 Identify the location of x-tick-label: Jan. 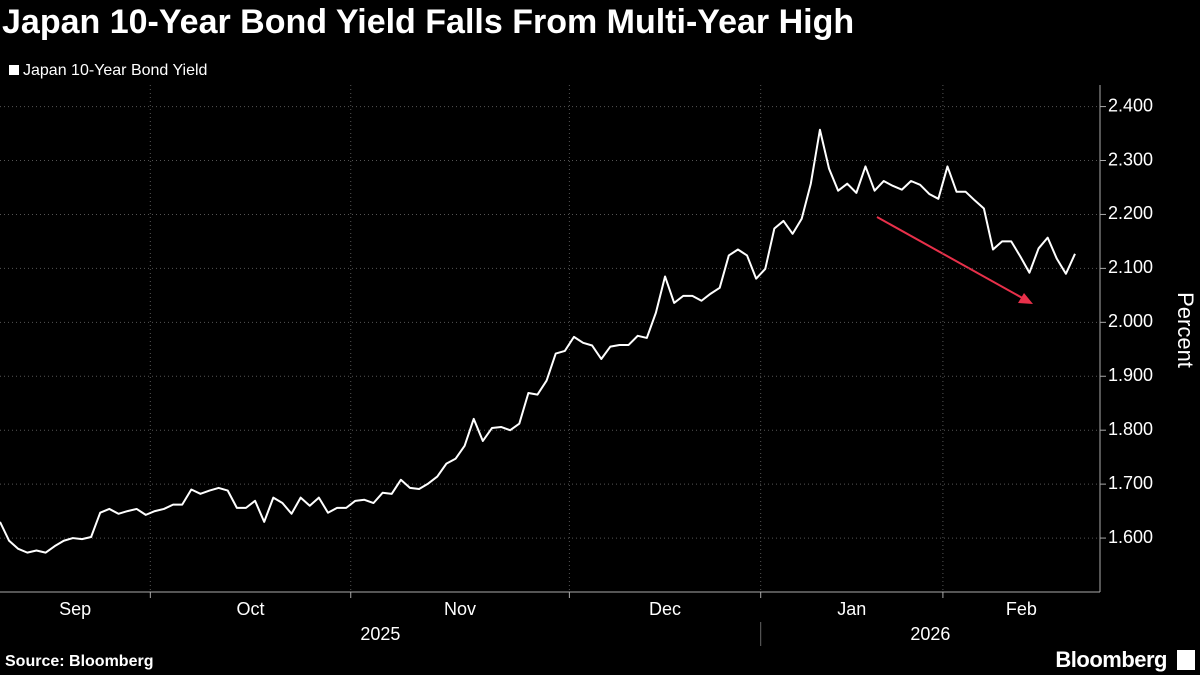
(851, 609).